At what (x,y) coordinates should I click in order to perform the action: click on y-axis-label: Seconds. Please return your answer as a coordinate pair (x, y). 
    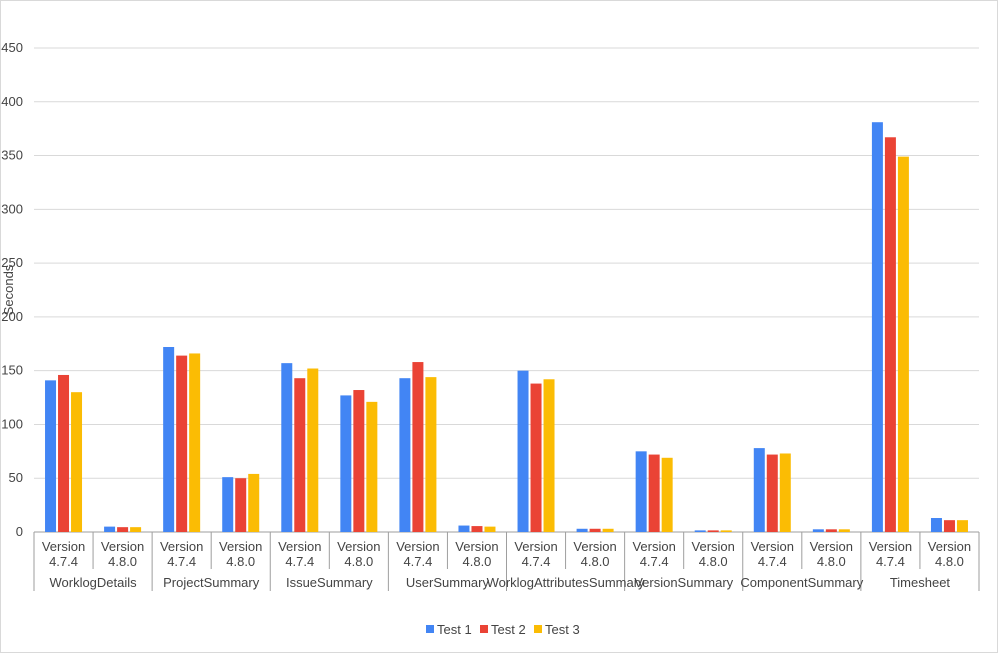
    Looking at the image, I should click on (8, 289).